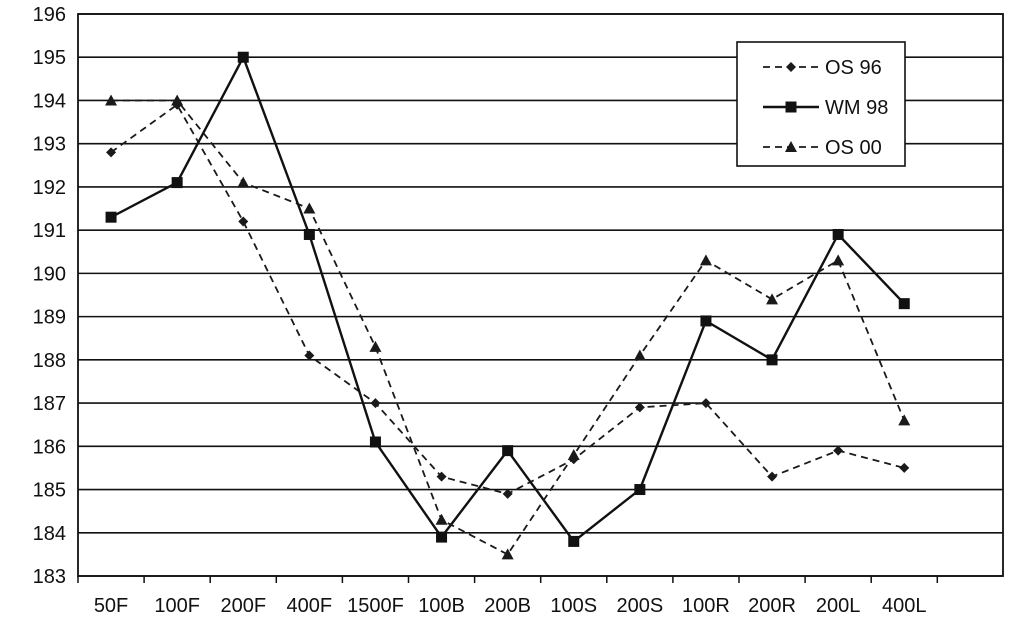 This screenshot has height=634, width=1024. Describe the element at coordinates (49, 361) in the screenshot. I see `y-tick-label: 188` at that location.